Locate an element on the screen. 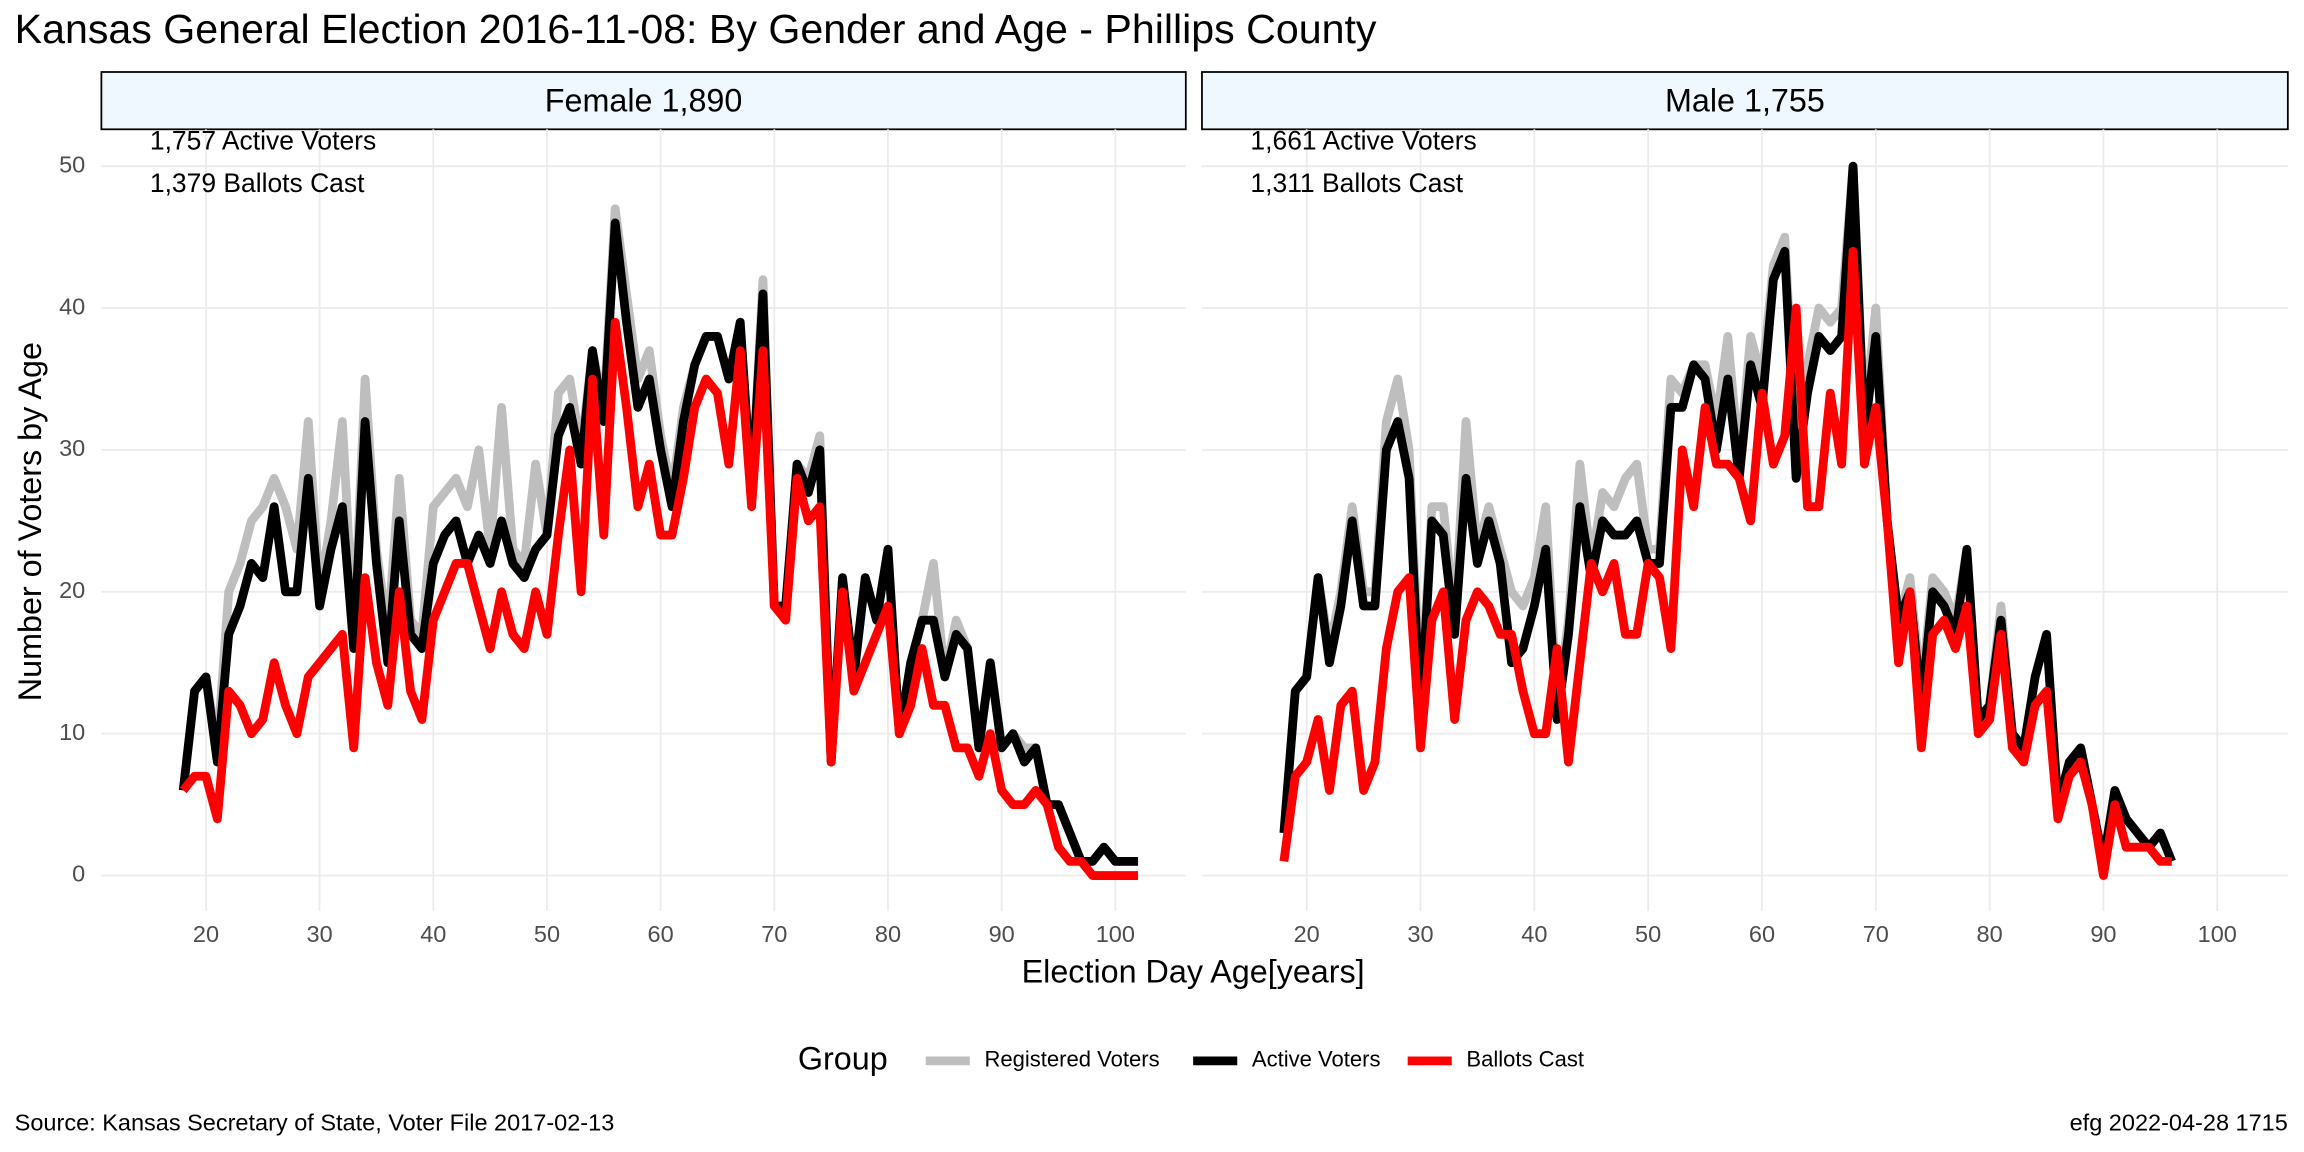 The height and width of the screenshot is (1152, 2304). y-tick-label: 40 is located at coordinates (72, 306).